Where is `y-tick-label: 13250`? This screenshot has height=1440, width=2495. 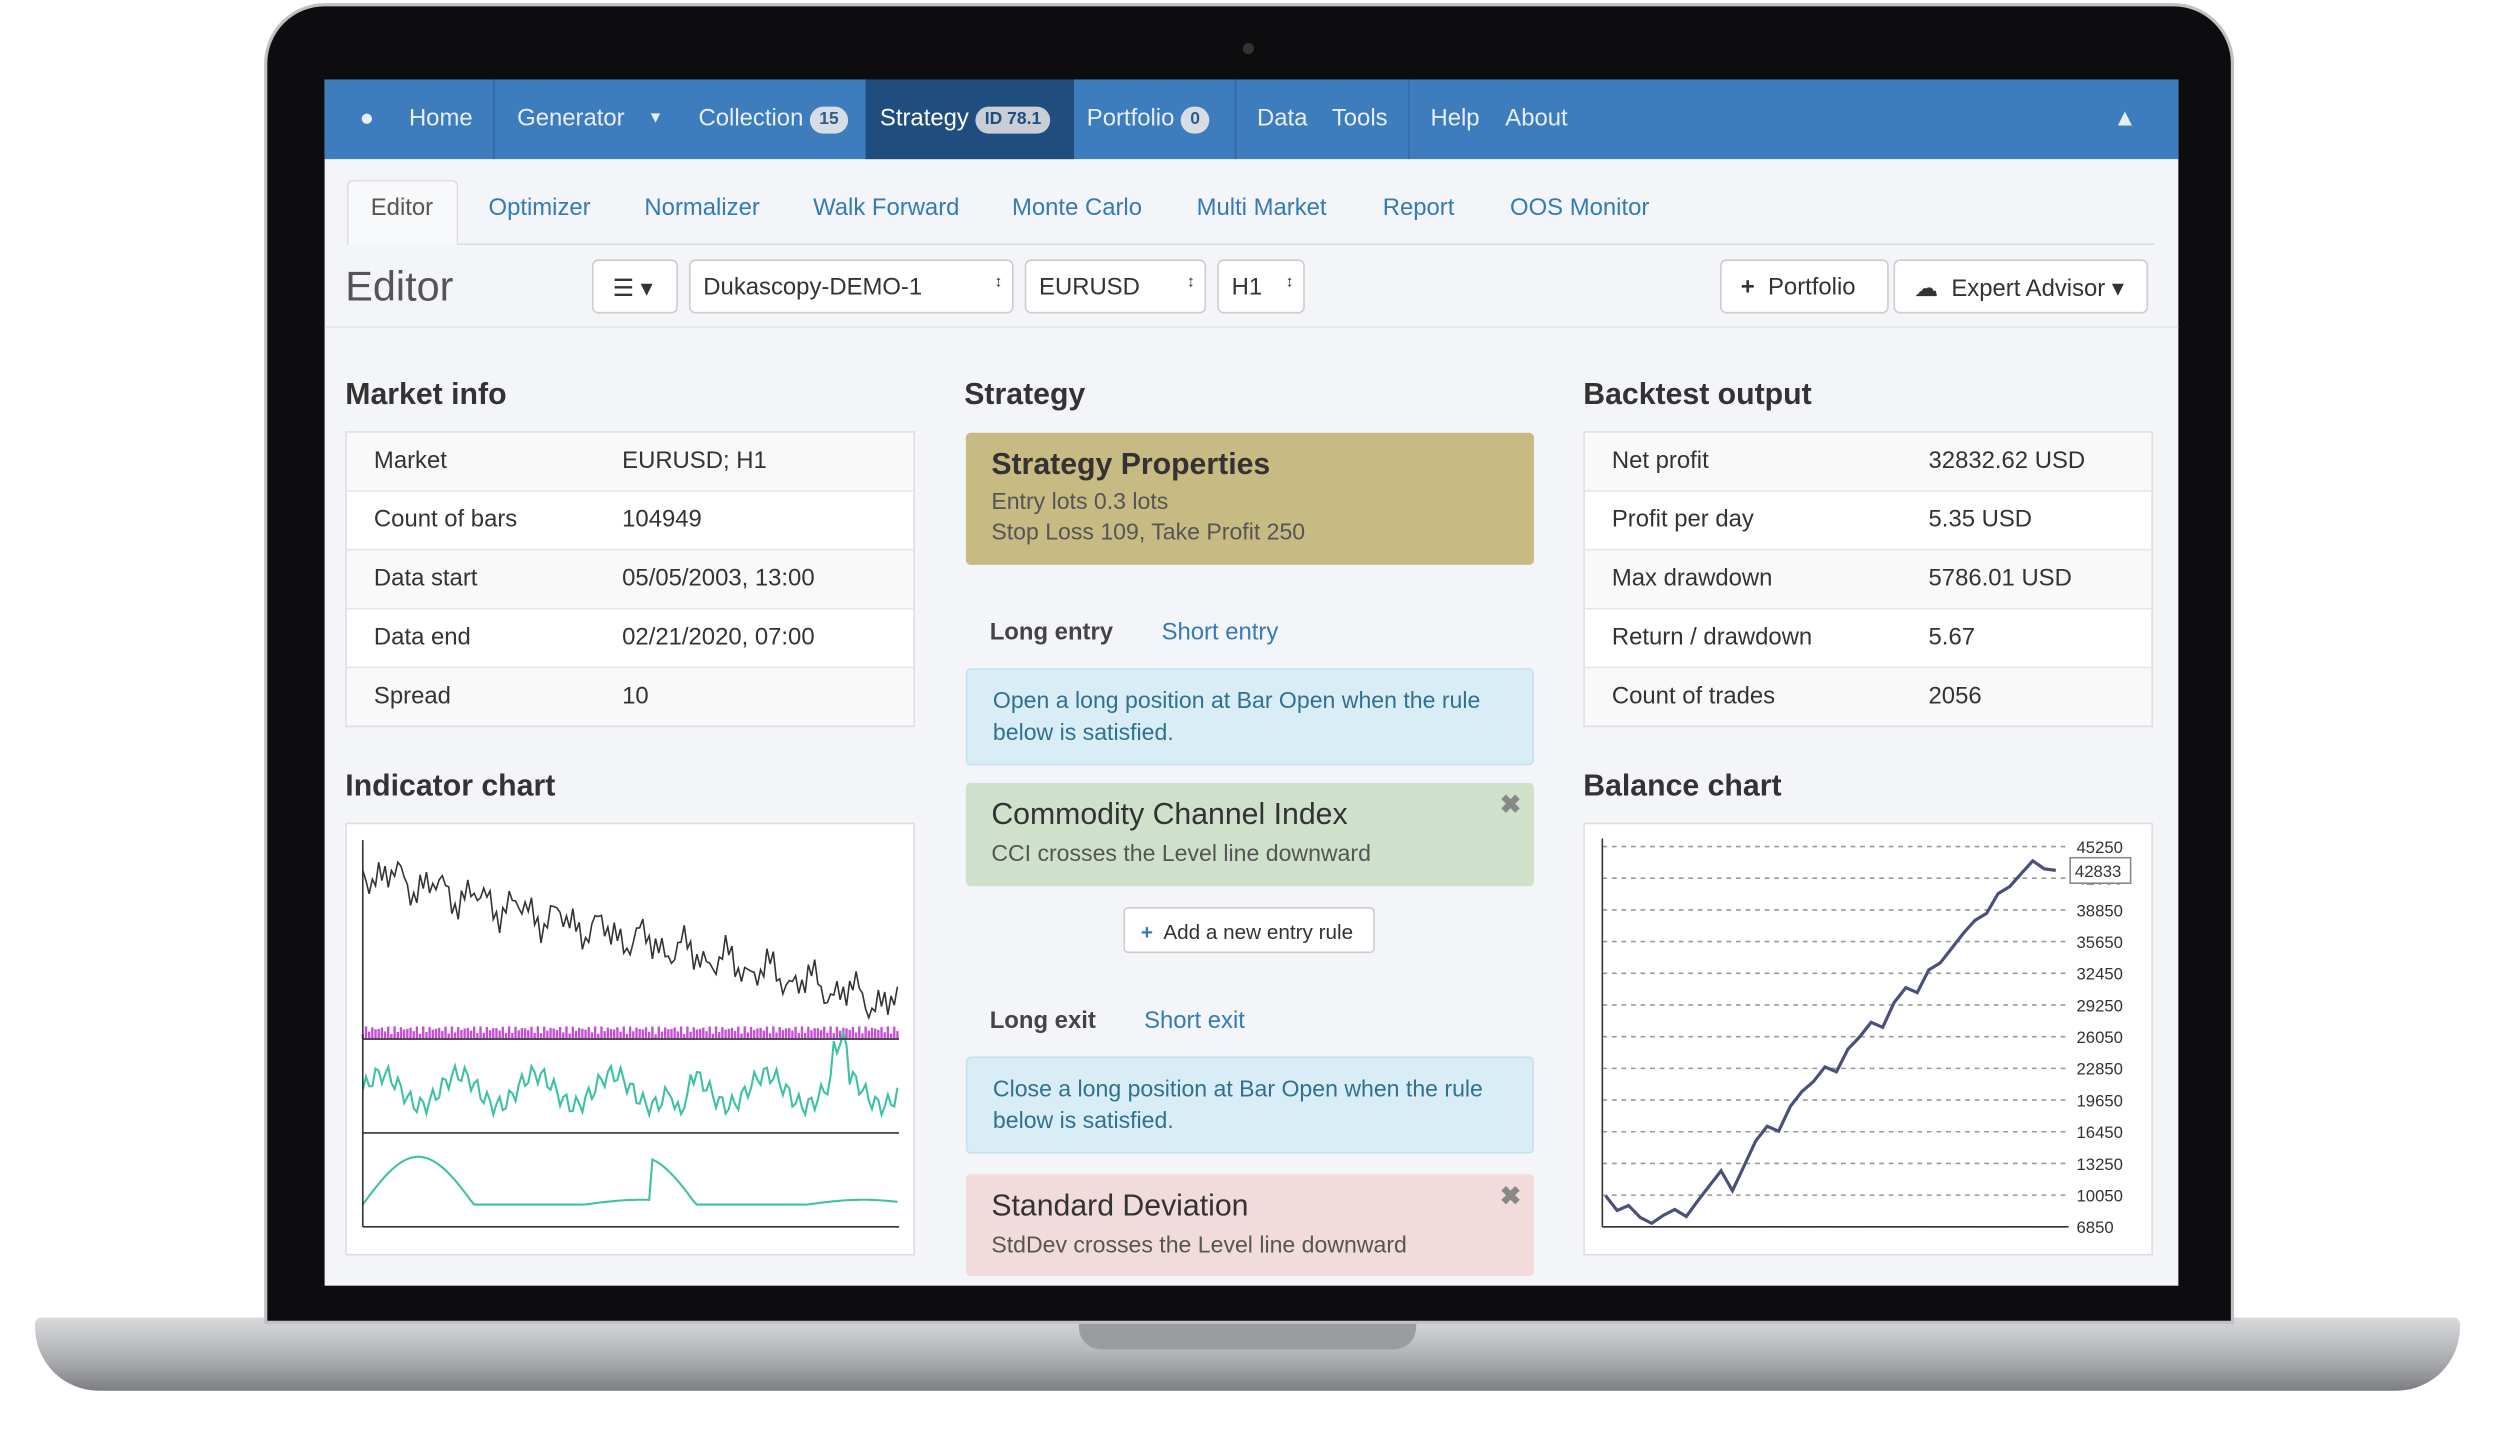 y-tick-label: 13250 is located at coordinates (2100, 1164).